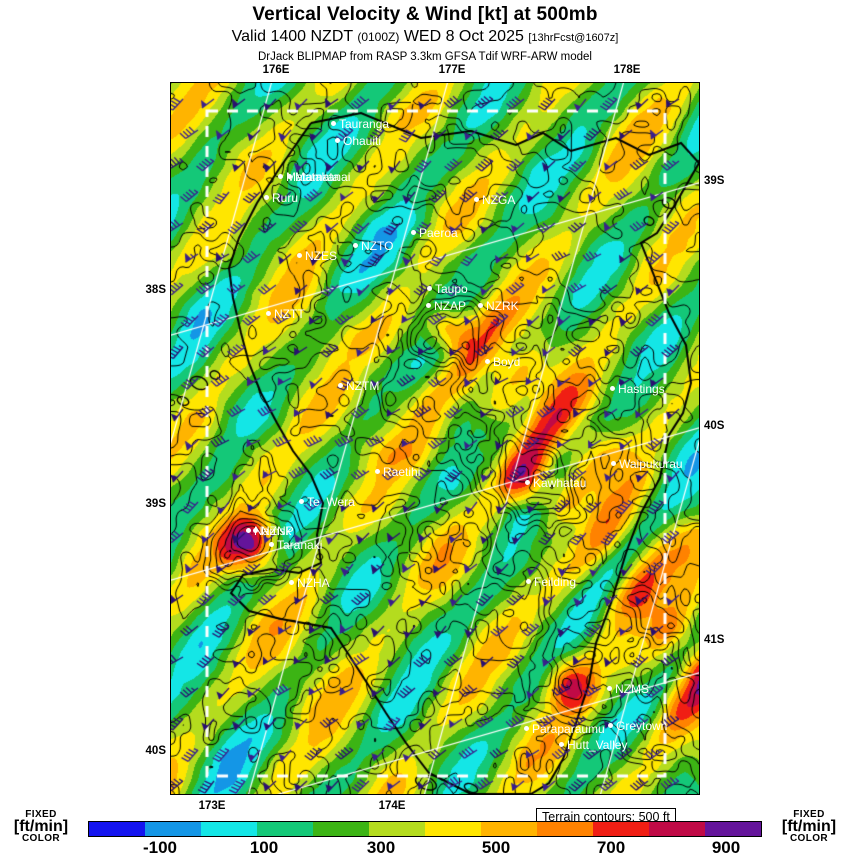  I want to click on place-marker-nzto: NZTO, so click(373, 246).